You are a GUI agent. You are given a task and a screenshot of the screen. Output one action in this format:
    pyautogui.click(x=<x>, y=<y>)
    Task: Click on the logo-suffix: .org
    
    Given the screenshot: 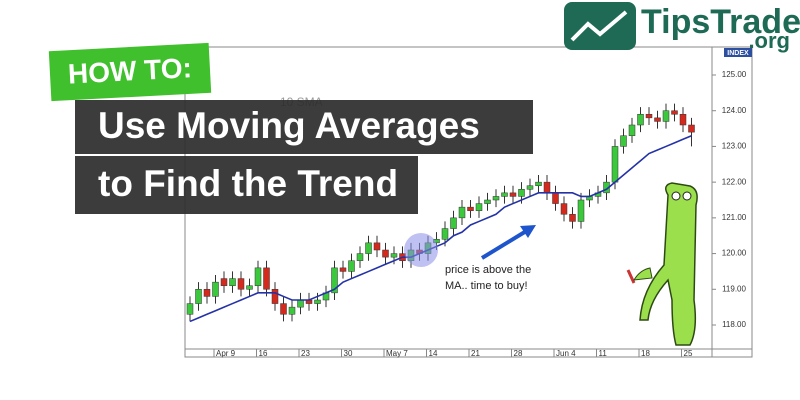 What is the action you would take?
    pyautogui.click(x=769, y=40)
    